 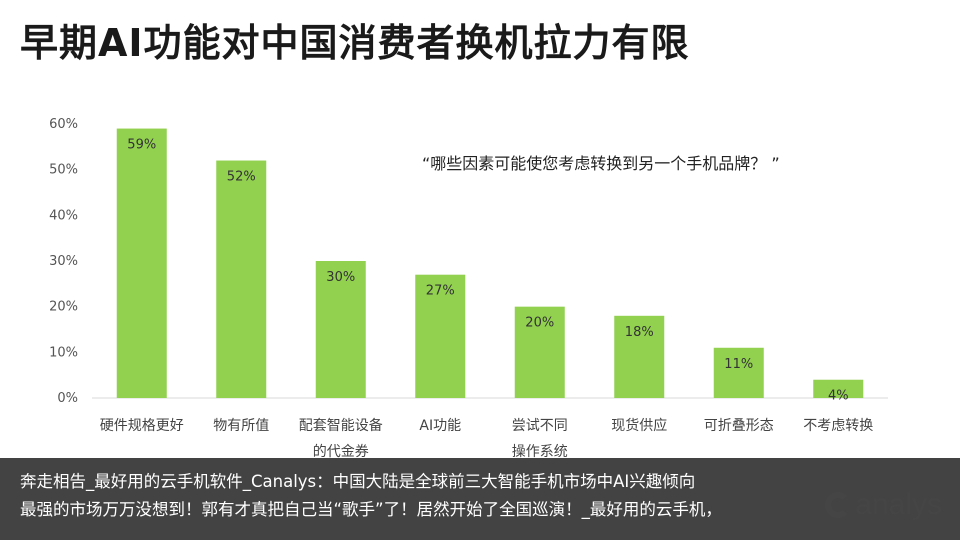 What do you see at coordinates (440, 291) in the screenshot?
I see `bar-value-label: 27%` at bounding box center [440, 291].